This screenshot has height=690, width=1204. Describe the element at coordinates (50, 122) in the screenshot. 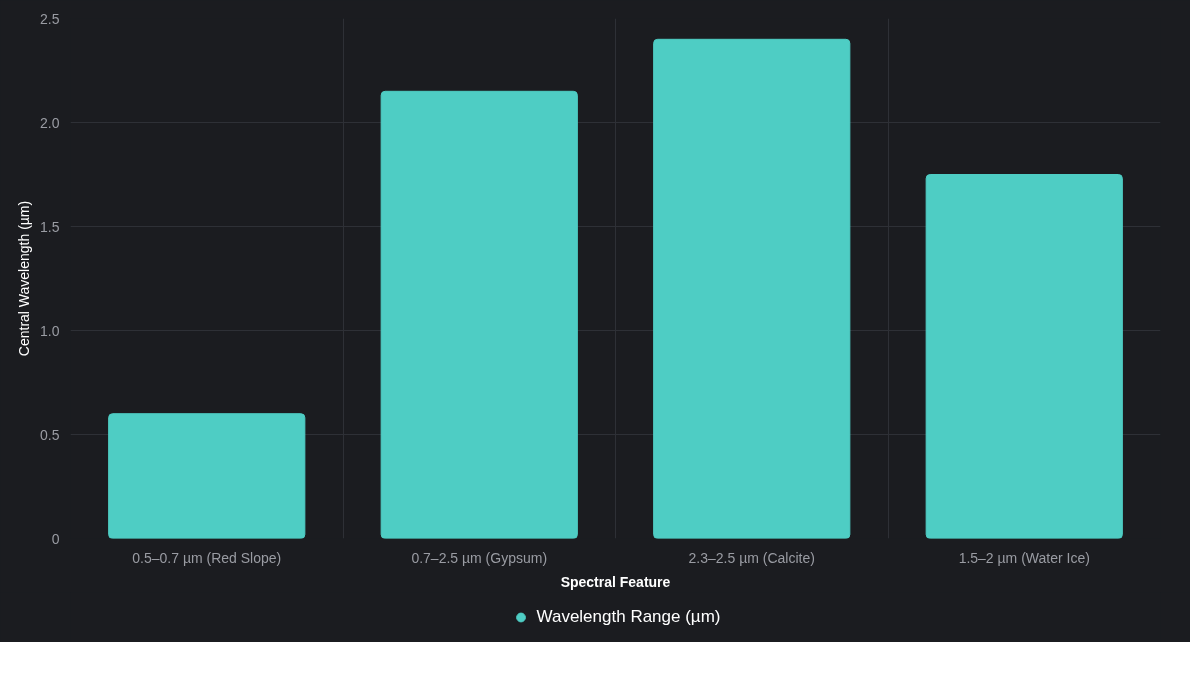

I see `y-tick-label: 2.0` at that location.